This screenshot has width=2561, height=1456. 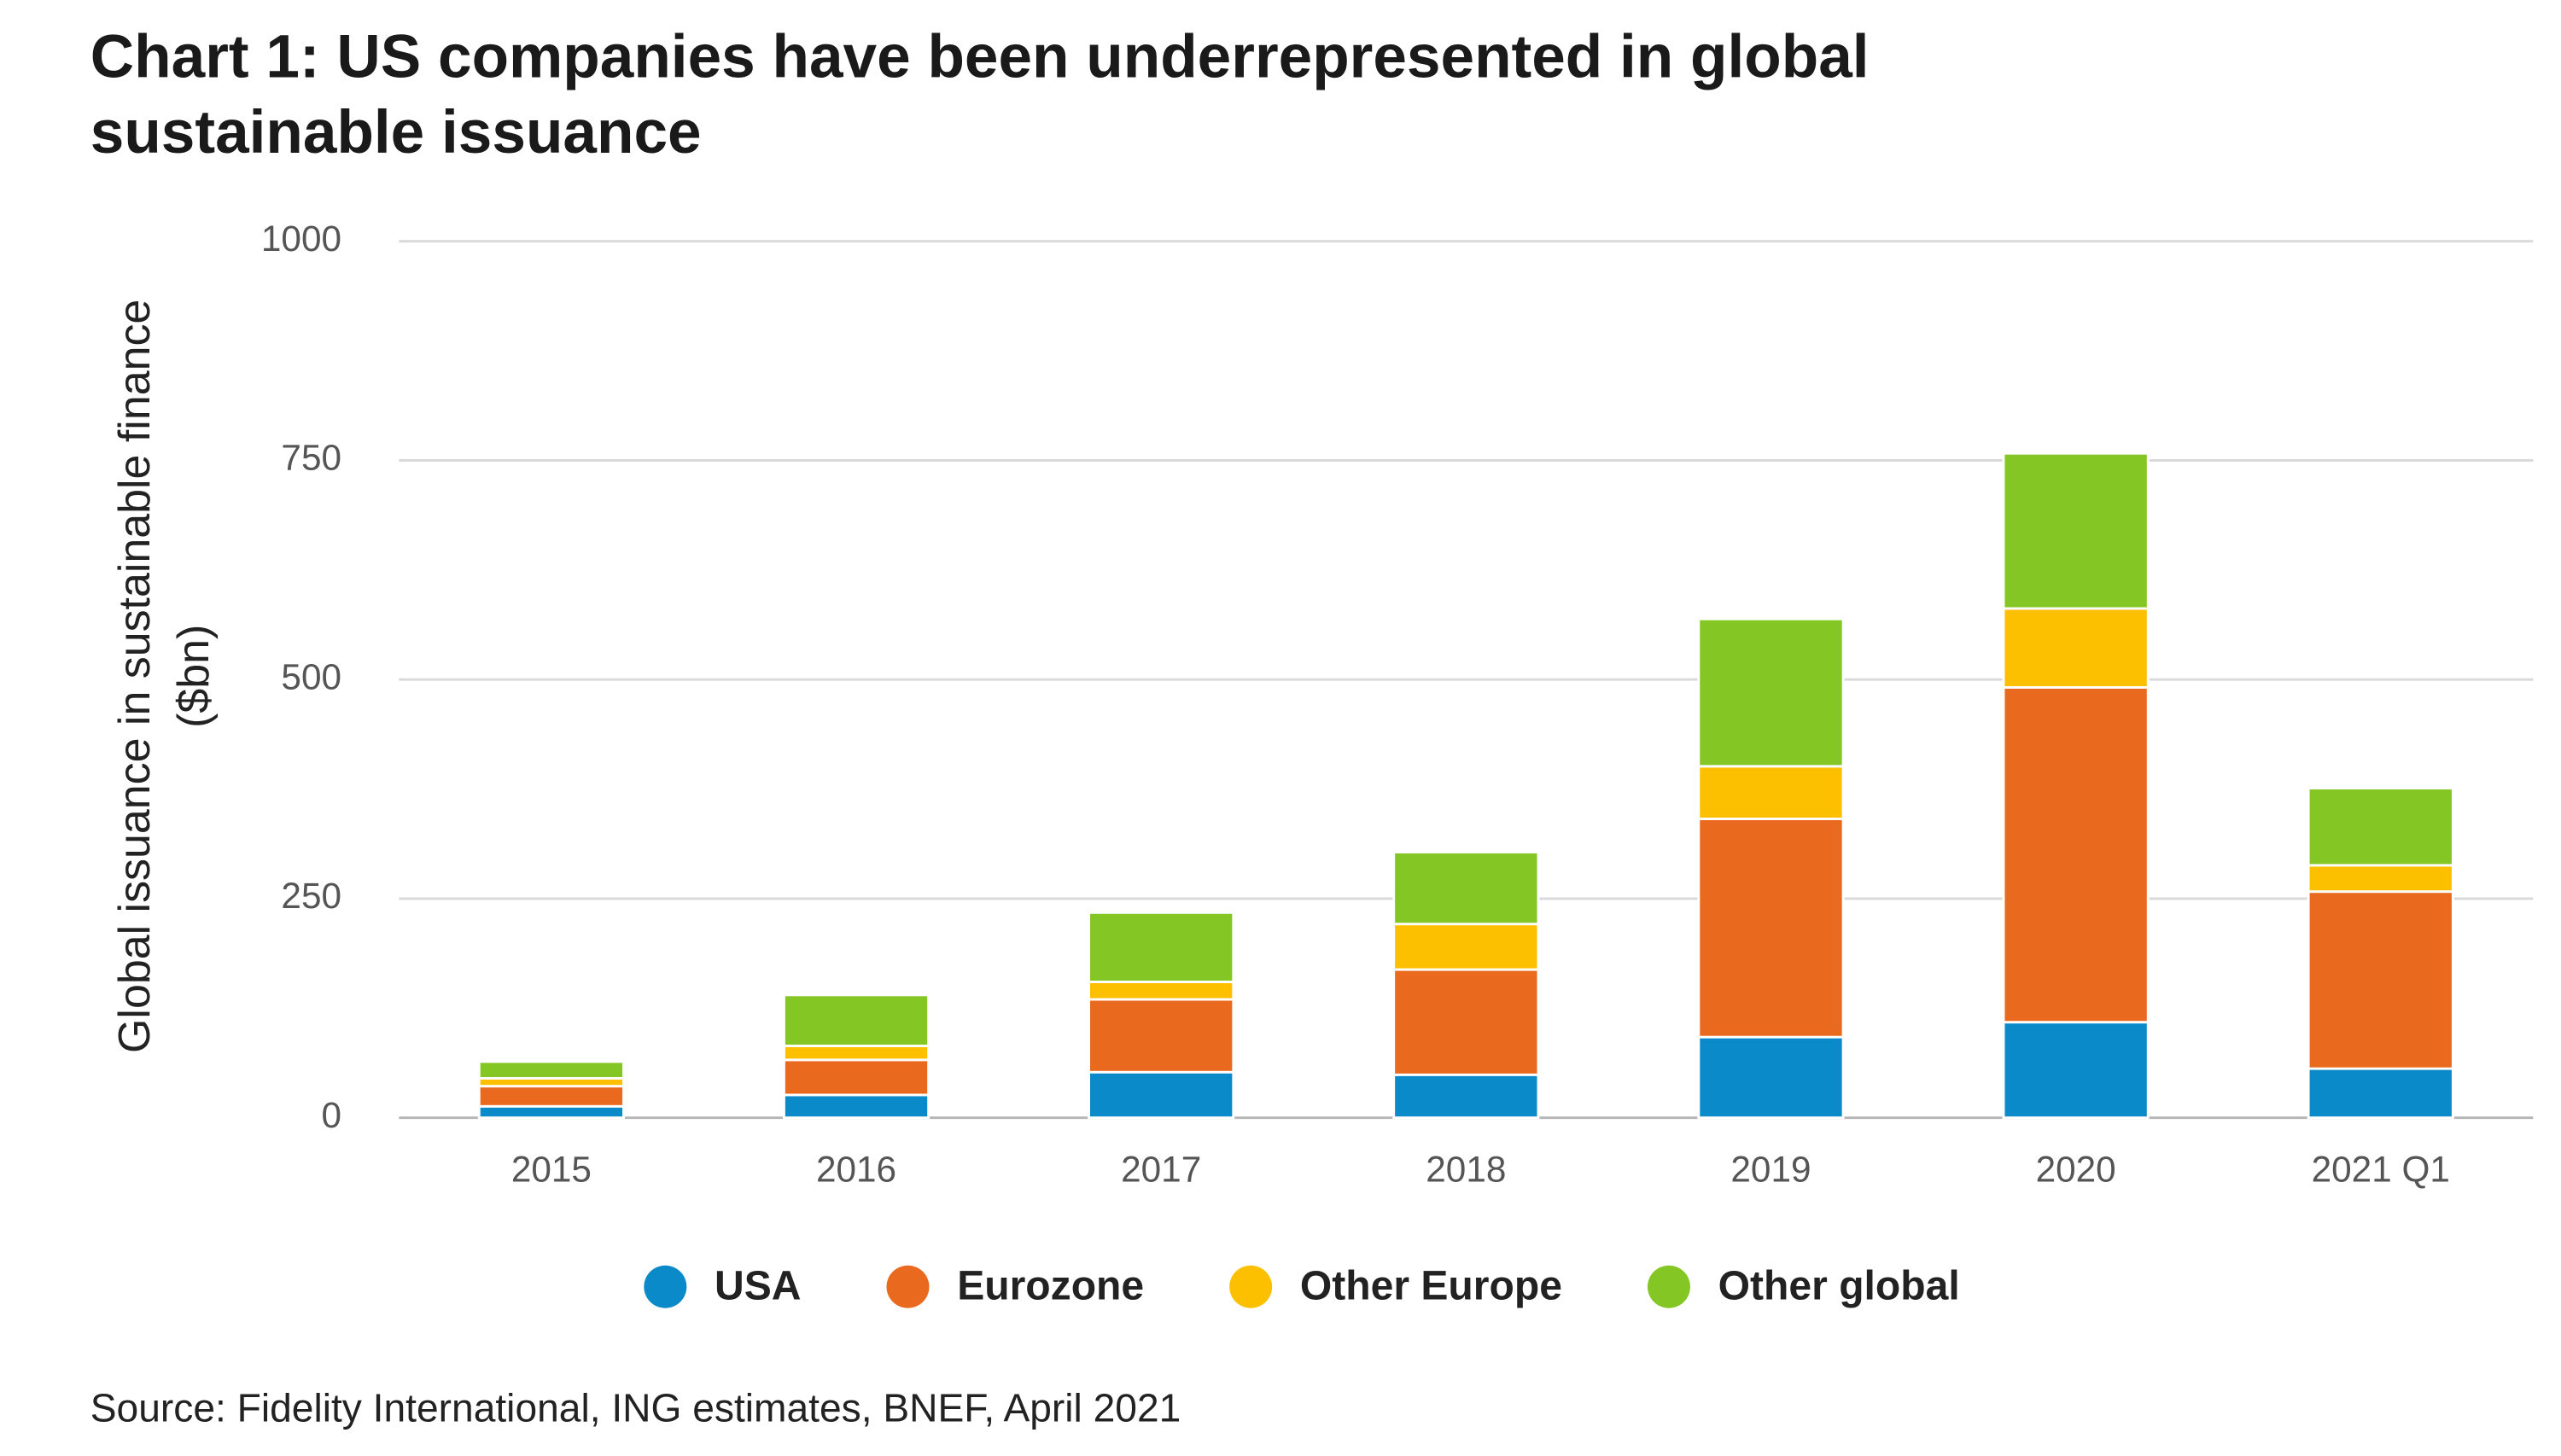 What do you see at coordinates (311, 676) in the screenshot?
I see `y-tick-label: 500` at bounding box center [311, 676].